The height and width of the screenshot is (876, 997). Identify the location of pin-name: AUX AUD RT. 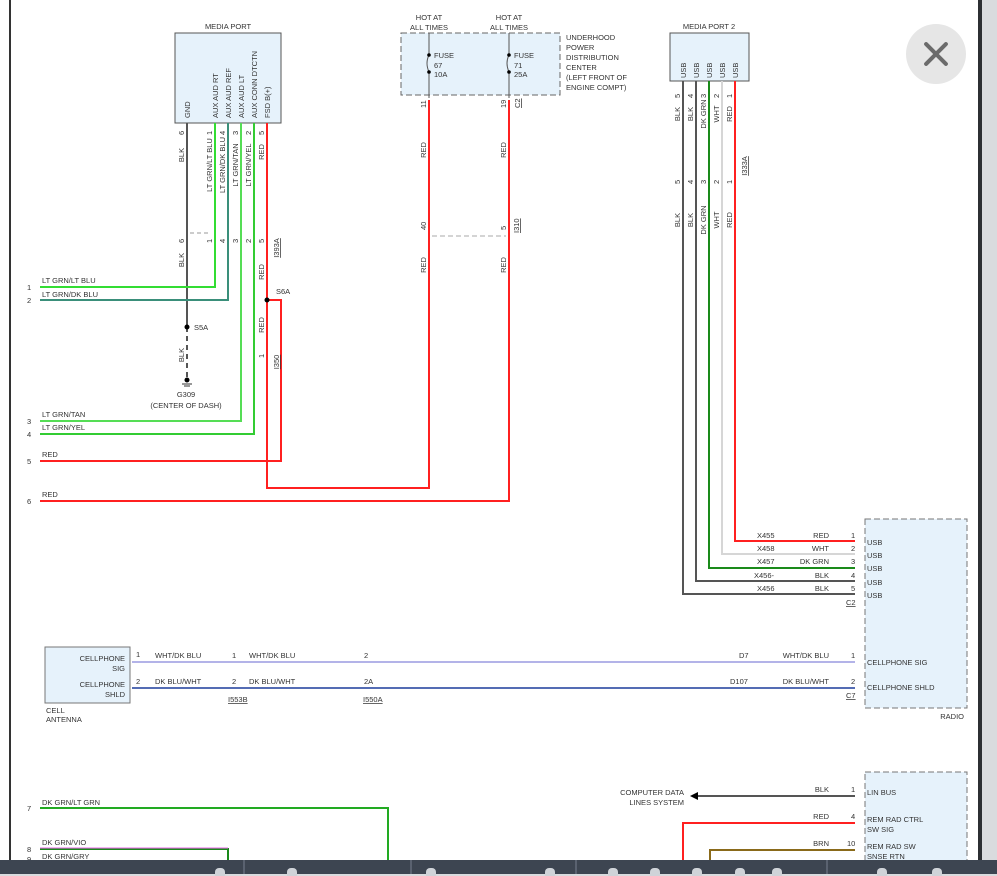
(215, 95).